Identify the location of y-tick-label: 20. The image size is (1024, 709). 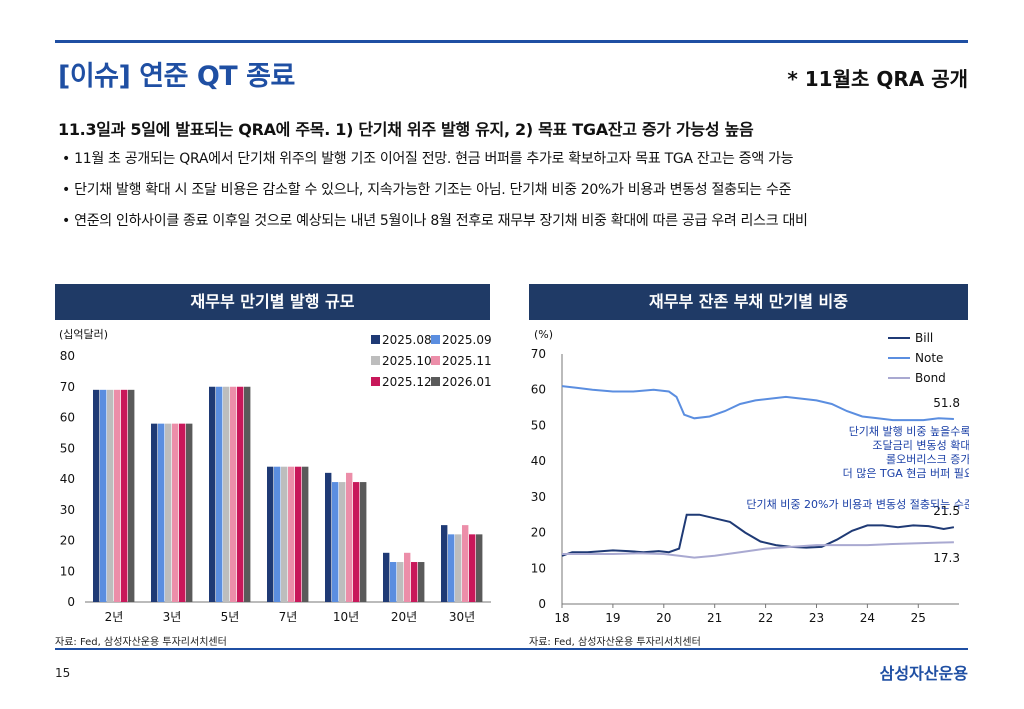
(67, 541).